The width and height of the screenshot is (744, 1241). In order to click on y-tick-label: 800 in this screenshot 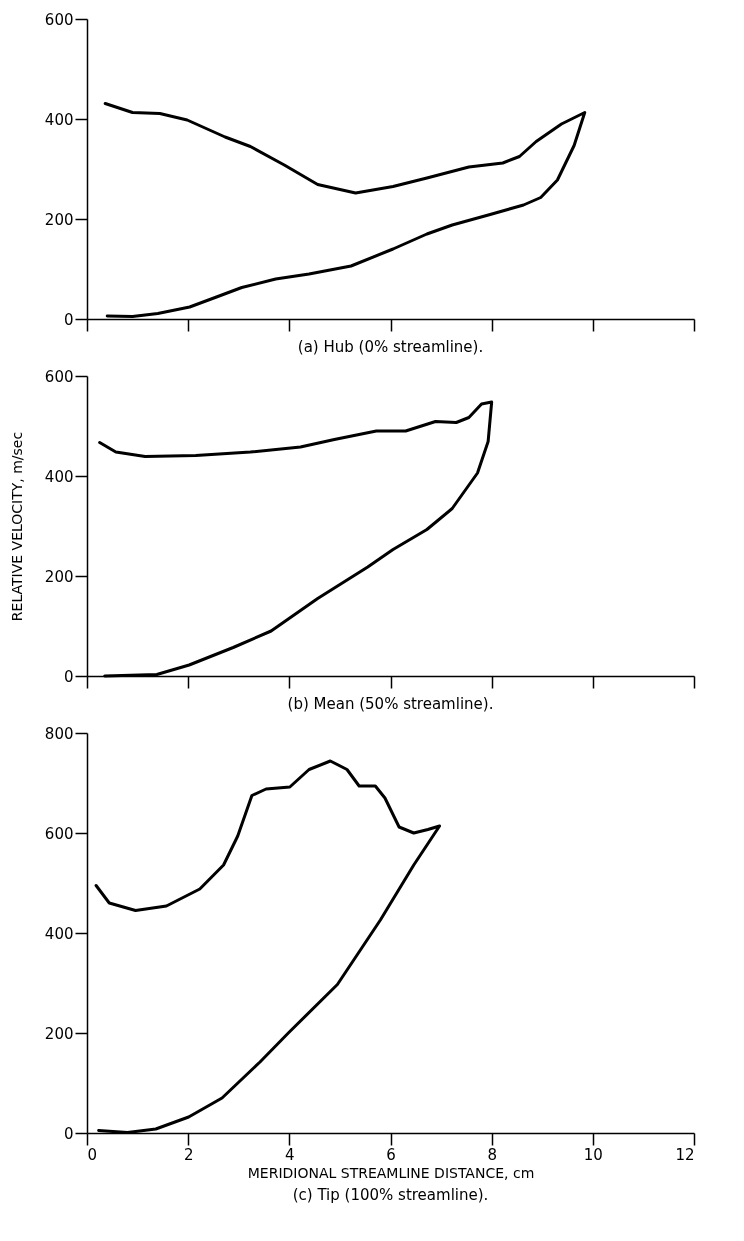, I will do `click(59, 733)`.